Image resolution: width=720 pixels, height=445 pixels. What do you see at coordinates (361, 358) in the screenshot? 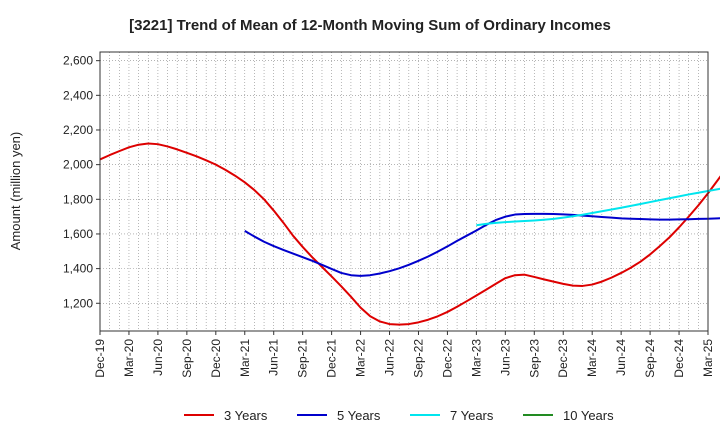
I see `x-tick-label: Mar-22` at bounding box center [361, 358].